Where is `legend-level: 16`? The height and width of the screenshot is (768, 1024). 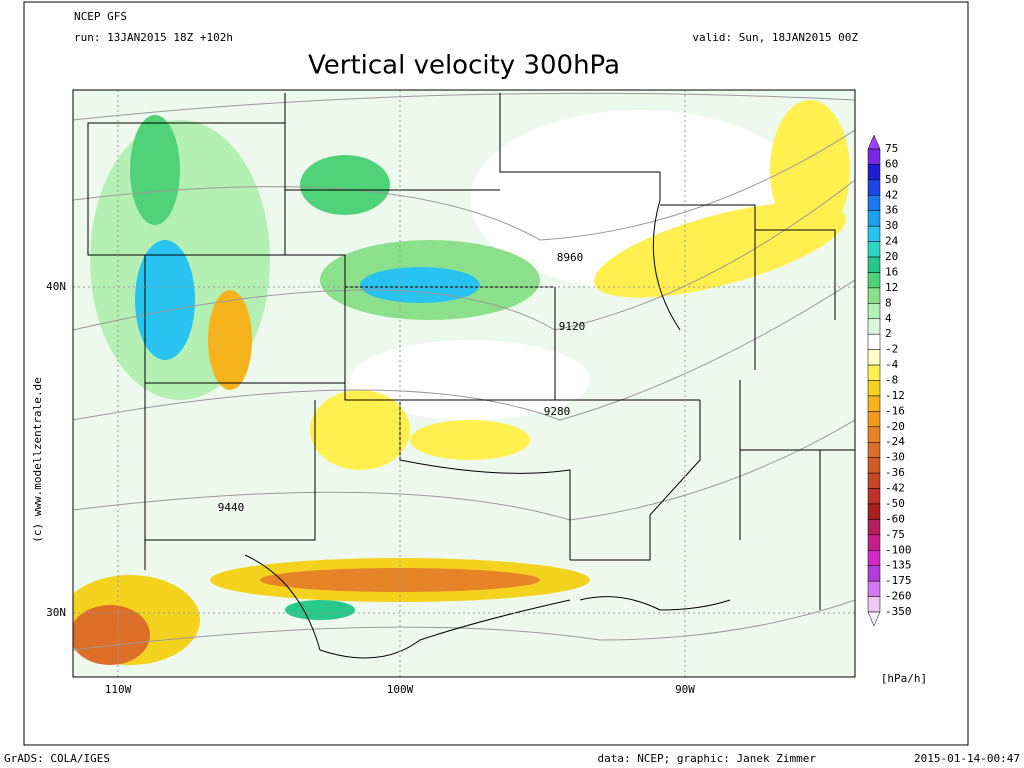
legend-level: 16 is located at coordinates (891, 271).